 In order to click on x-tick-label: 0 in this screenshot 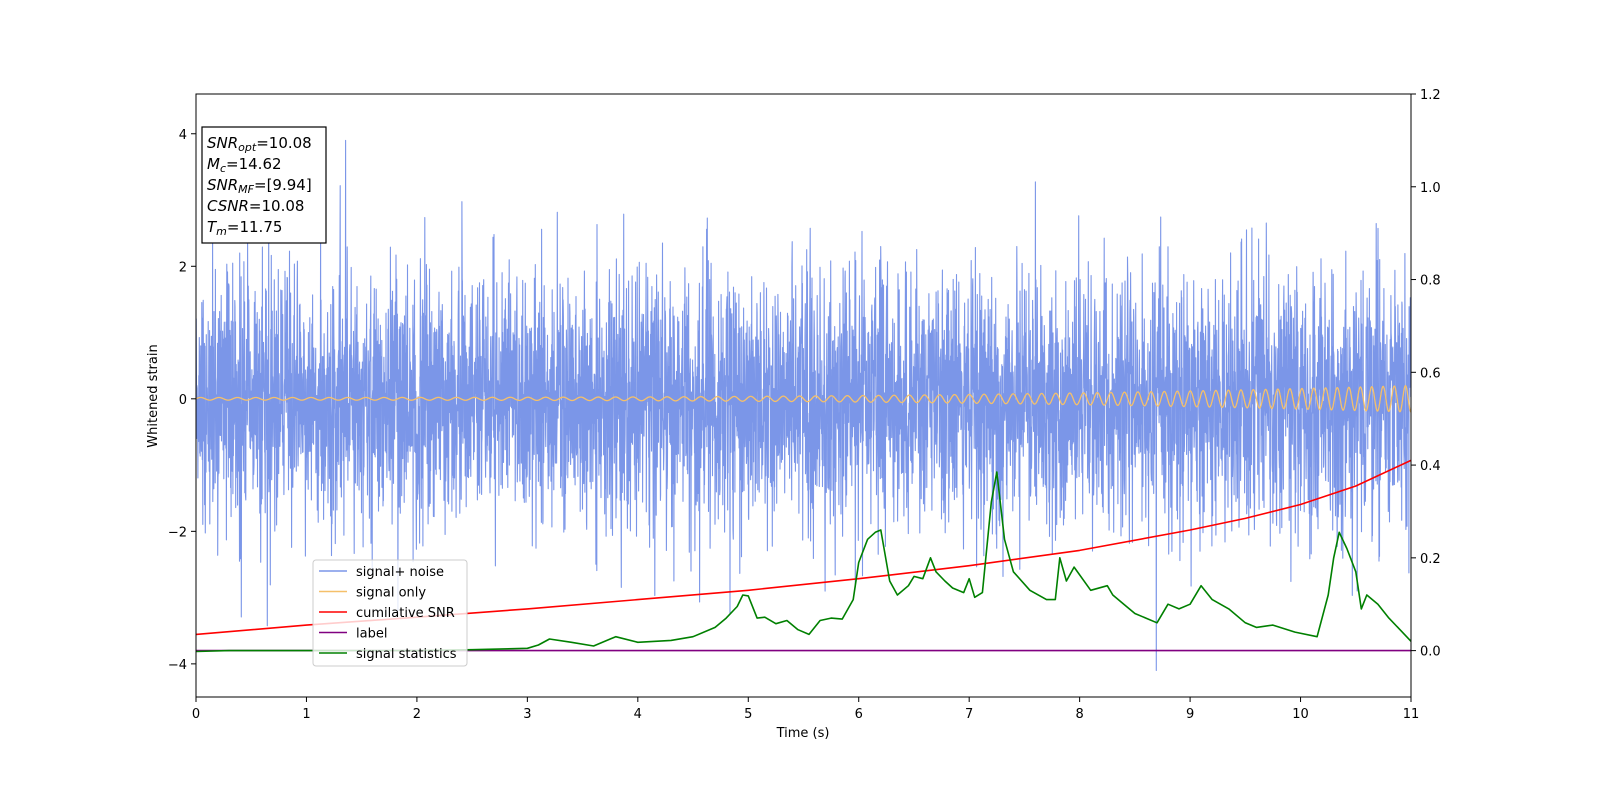, I will do `click(196, 714)`.